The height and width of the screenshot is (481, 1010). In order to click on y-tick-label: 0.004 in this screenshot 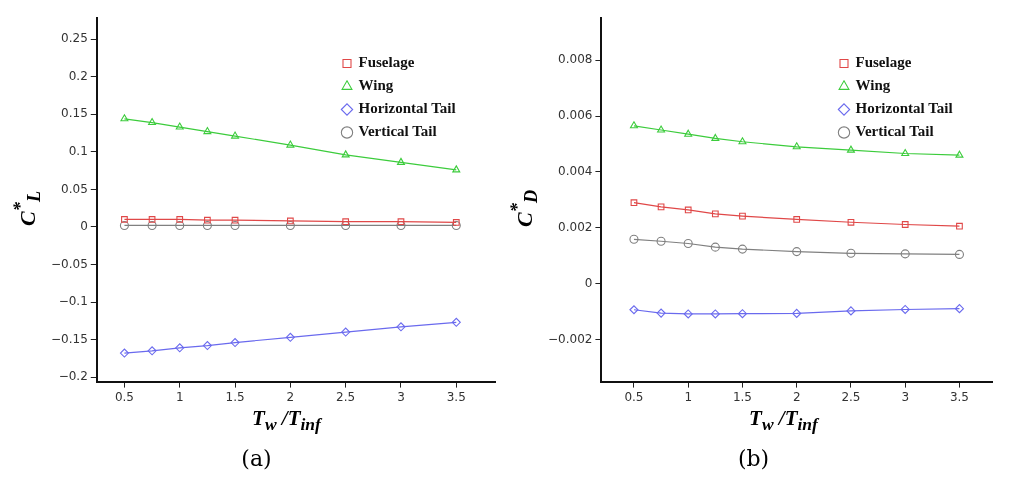, I will do `click(575, 171)`.